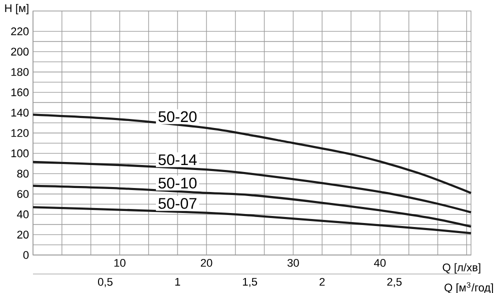 Image resolution: width=500 pixels, height=293 pixels. What do you see at coordinates (177, 160) in the screenshot?
I see `series-label: 50-14` at bounding box center [177, 160].